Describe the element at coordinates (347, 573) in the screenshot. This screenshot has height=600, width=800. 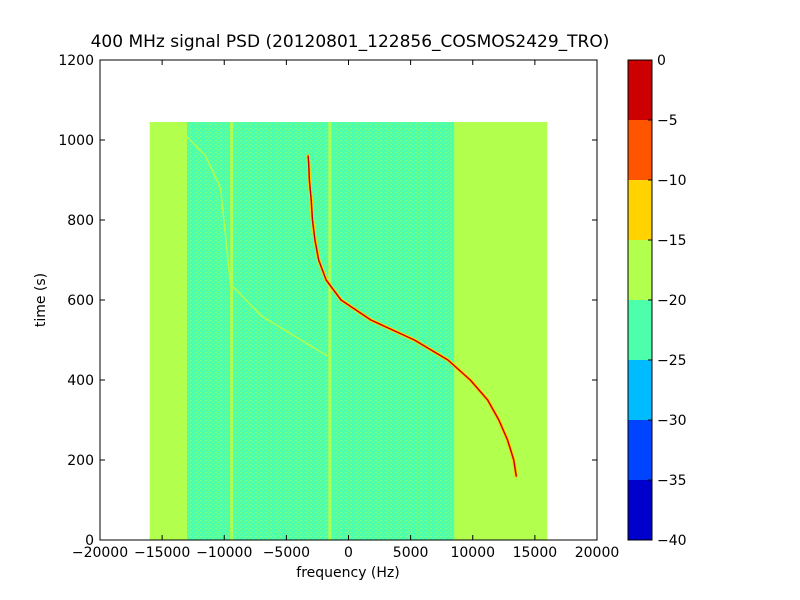
I see `x-axis-label: frequency (Hz)` at that location.